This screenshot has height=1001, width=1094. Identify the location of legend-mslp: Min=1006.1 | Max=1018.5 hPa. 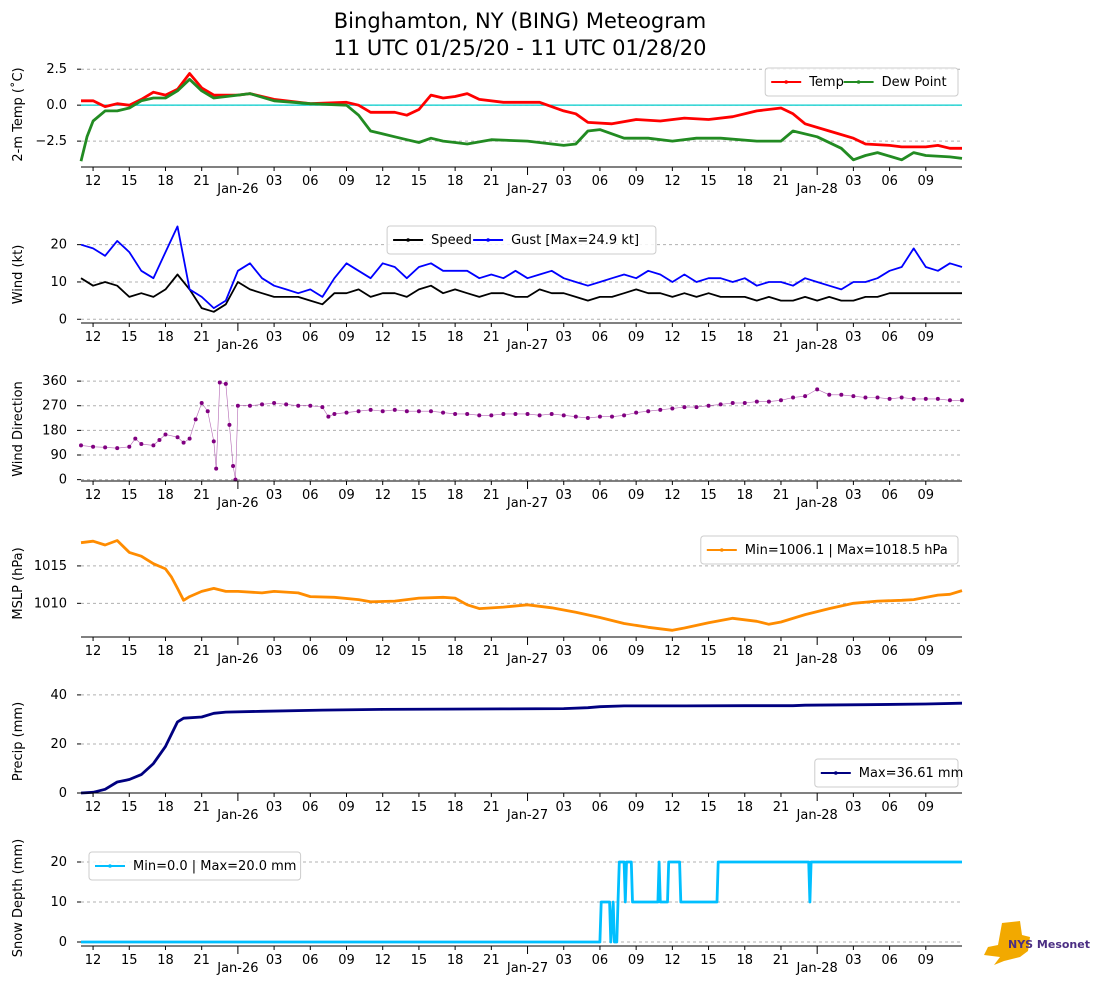
(829, 550).